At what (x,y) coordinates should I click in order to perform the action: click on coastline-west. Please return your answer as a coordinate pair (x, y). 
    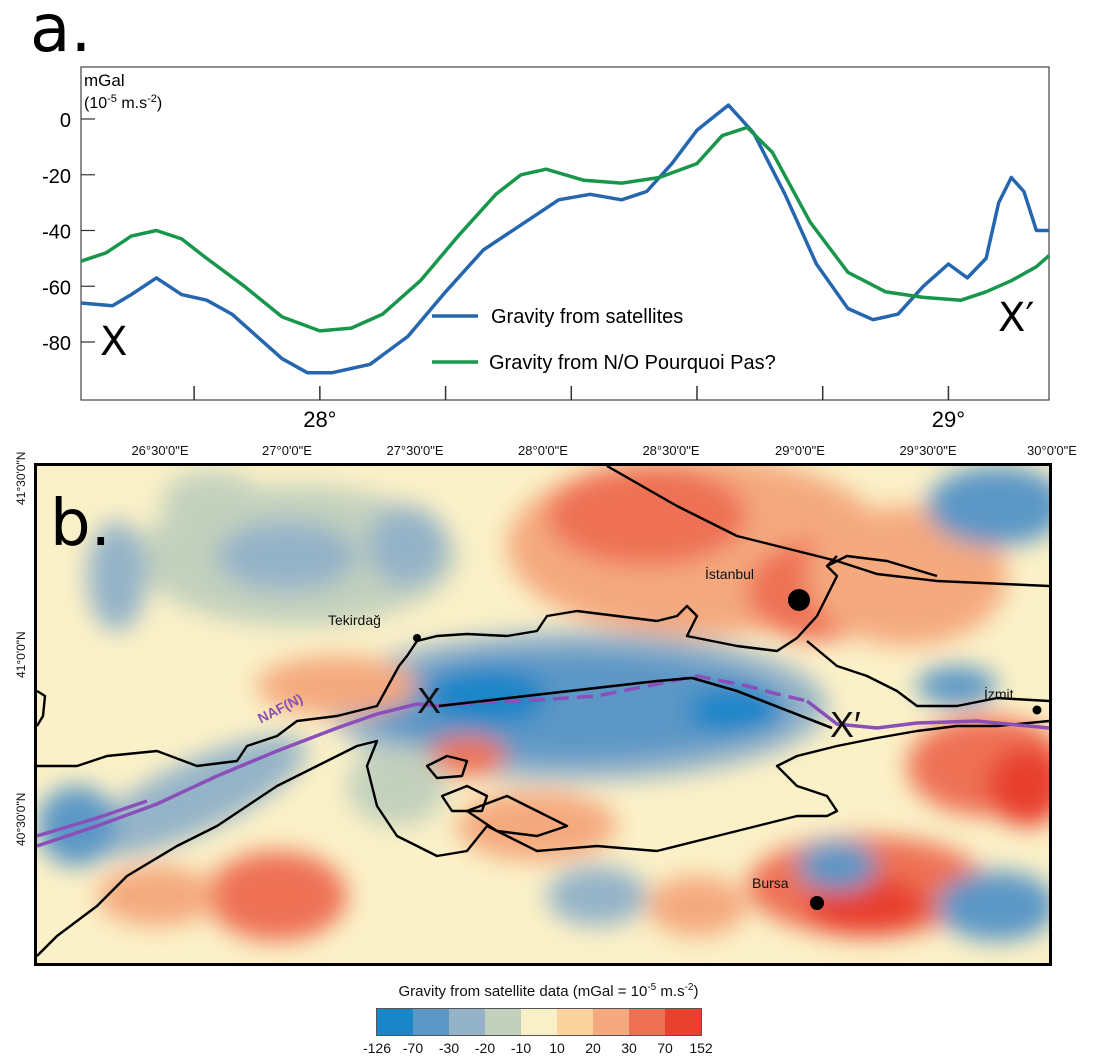
    Looking at the image, I should click on (42, 708).